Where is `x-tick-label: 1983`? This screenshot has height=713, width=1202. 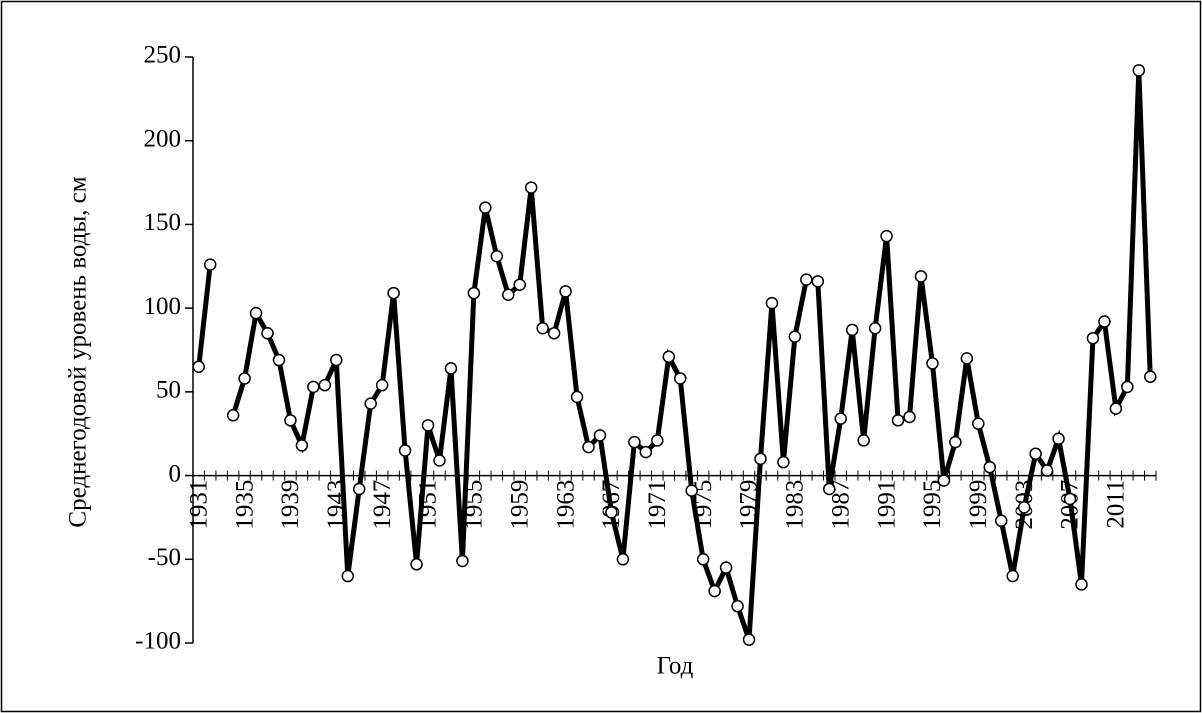 x-tick-label: 1983 is located at coordinates (795, 505).